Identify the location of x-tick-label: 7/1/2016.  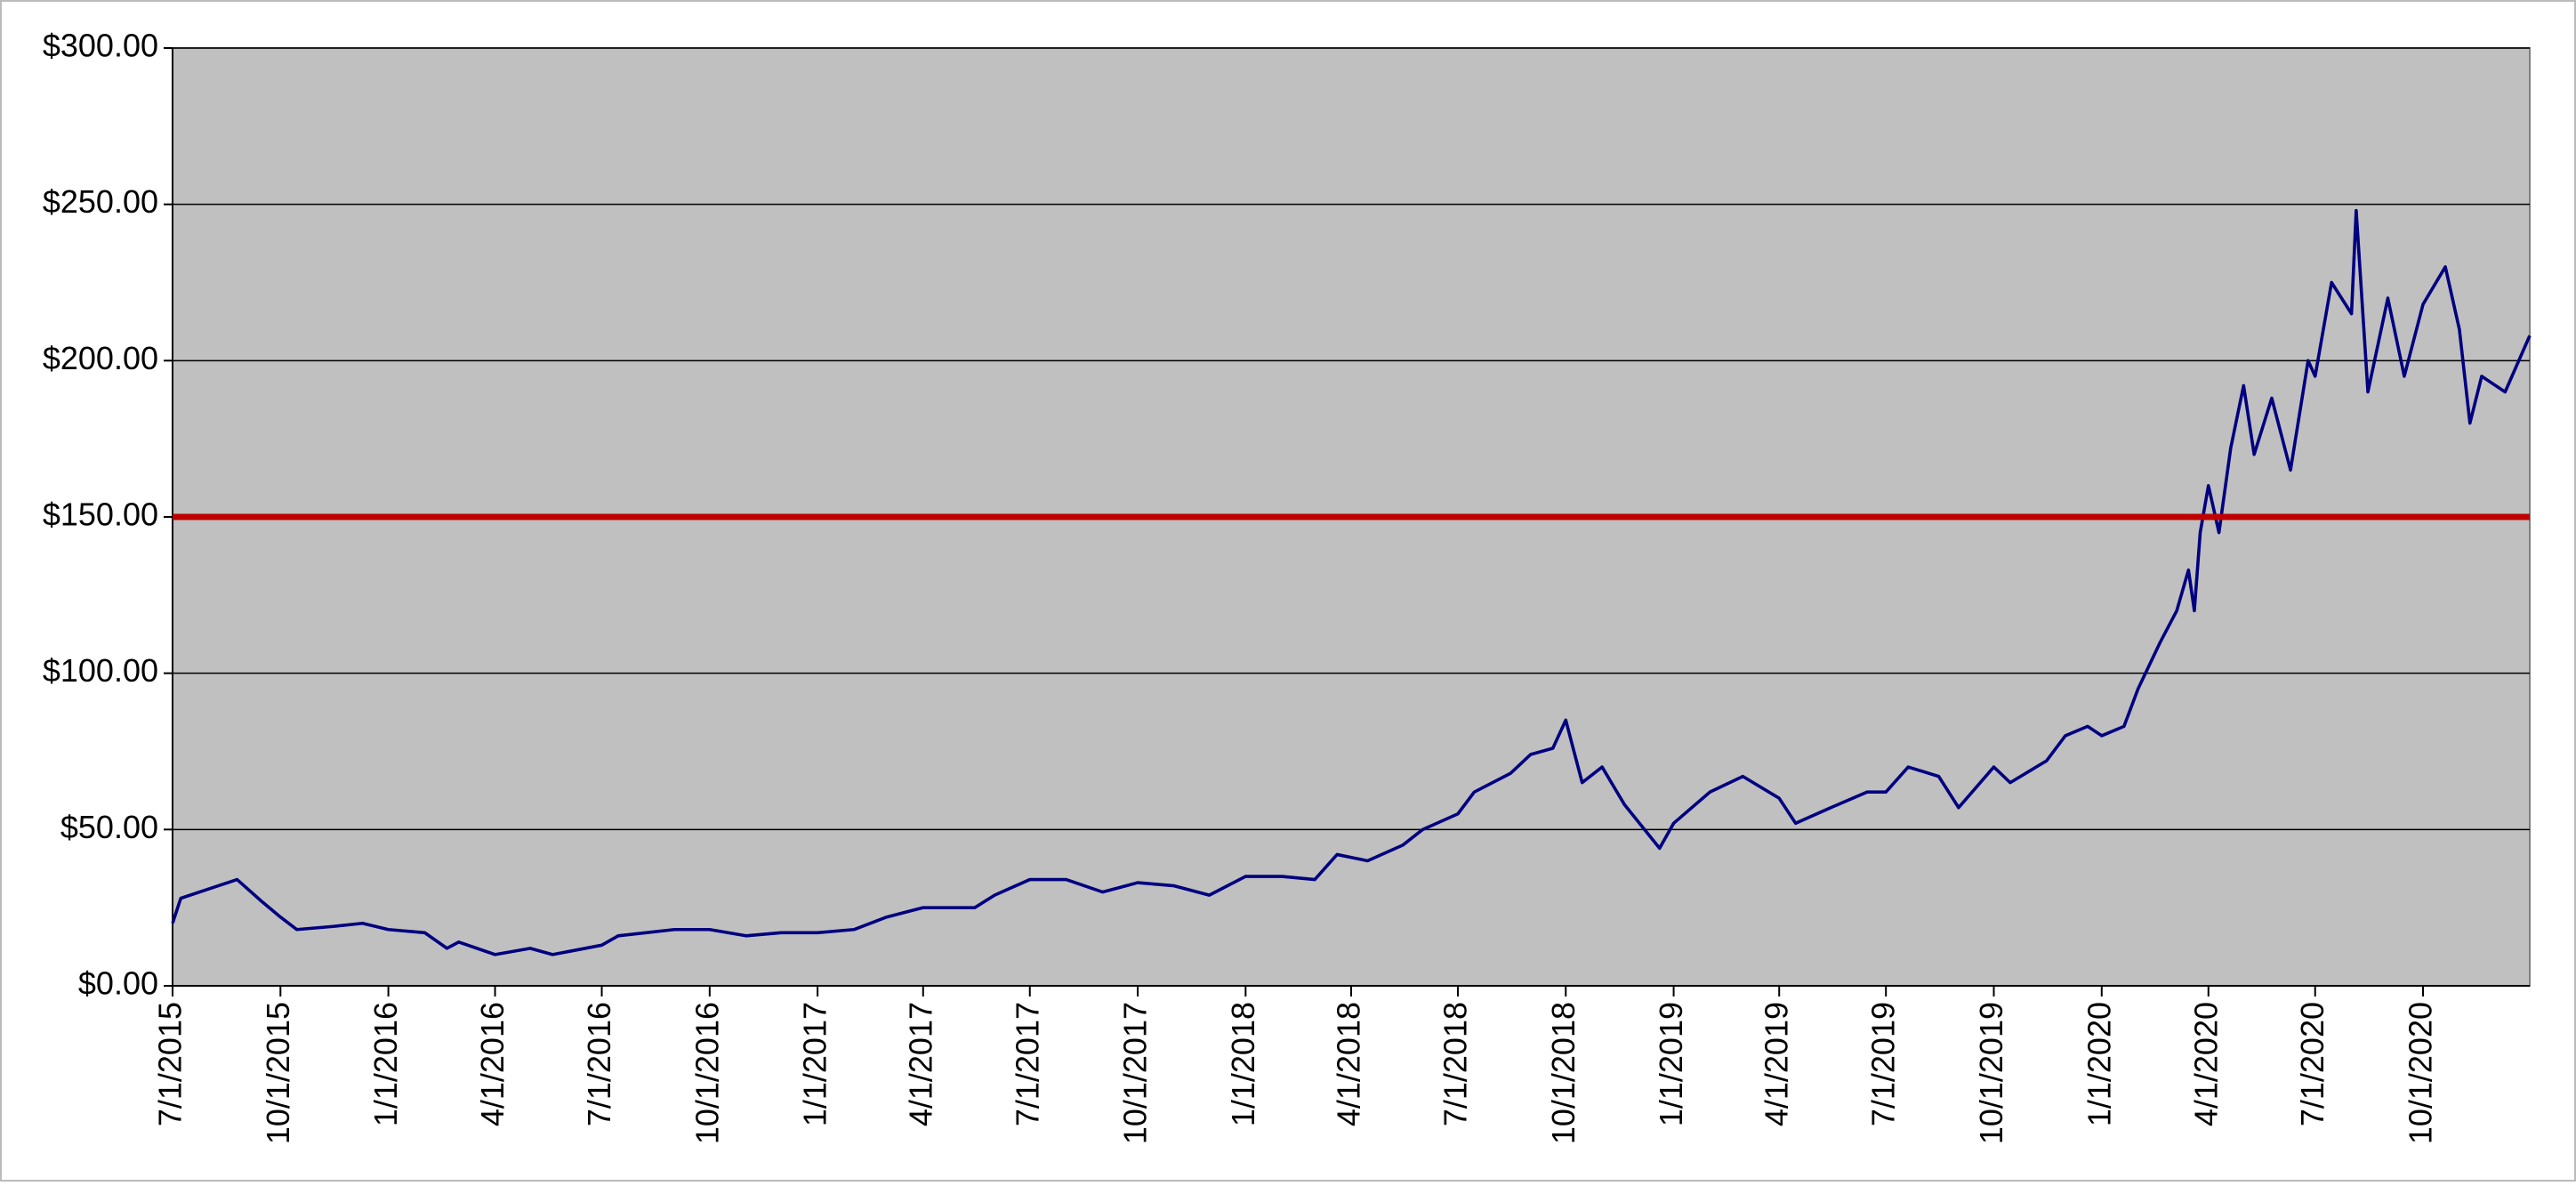
(599, 1064).